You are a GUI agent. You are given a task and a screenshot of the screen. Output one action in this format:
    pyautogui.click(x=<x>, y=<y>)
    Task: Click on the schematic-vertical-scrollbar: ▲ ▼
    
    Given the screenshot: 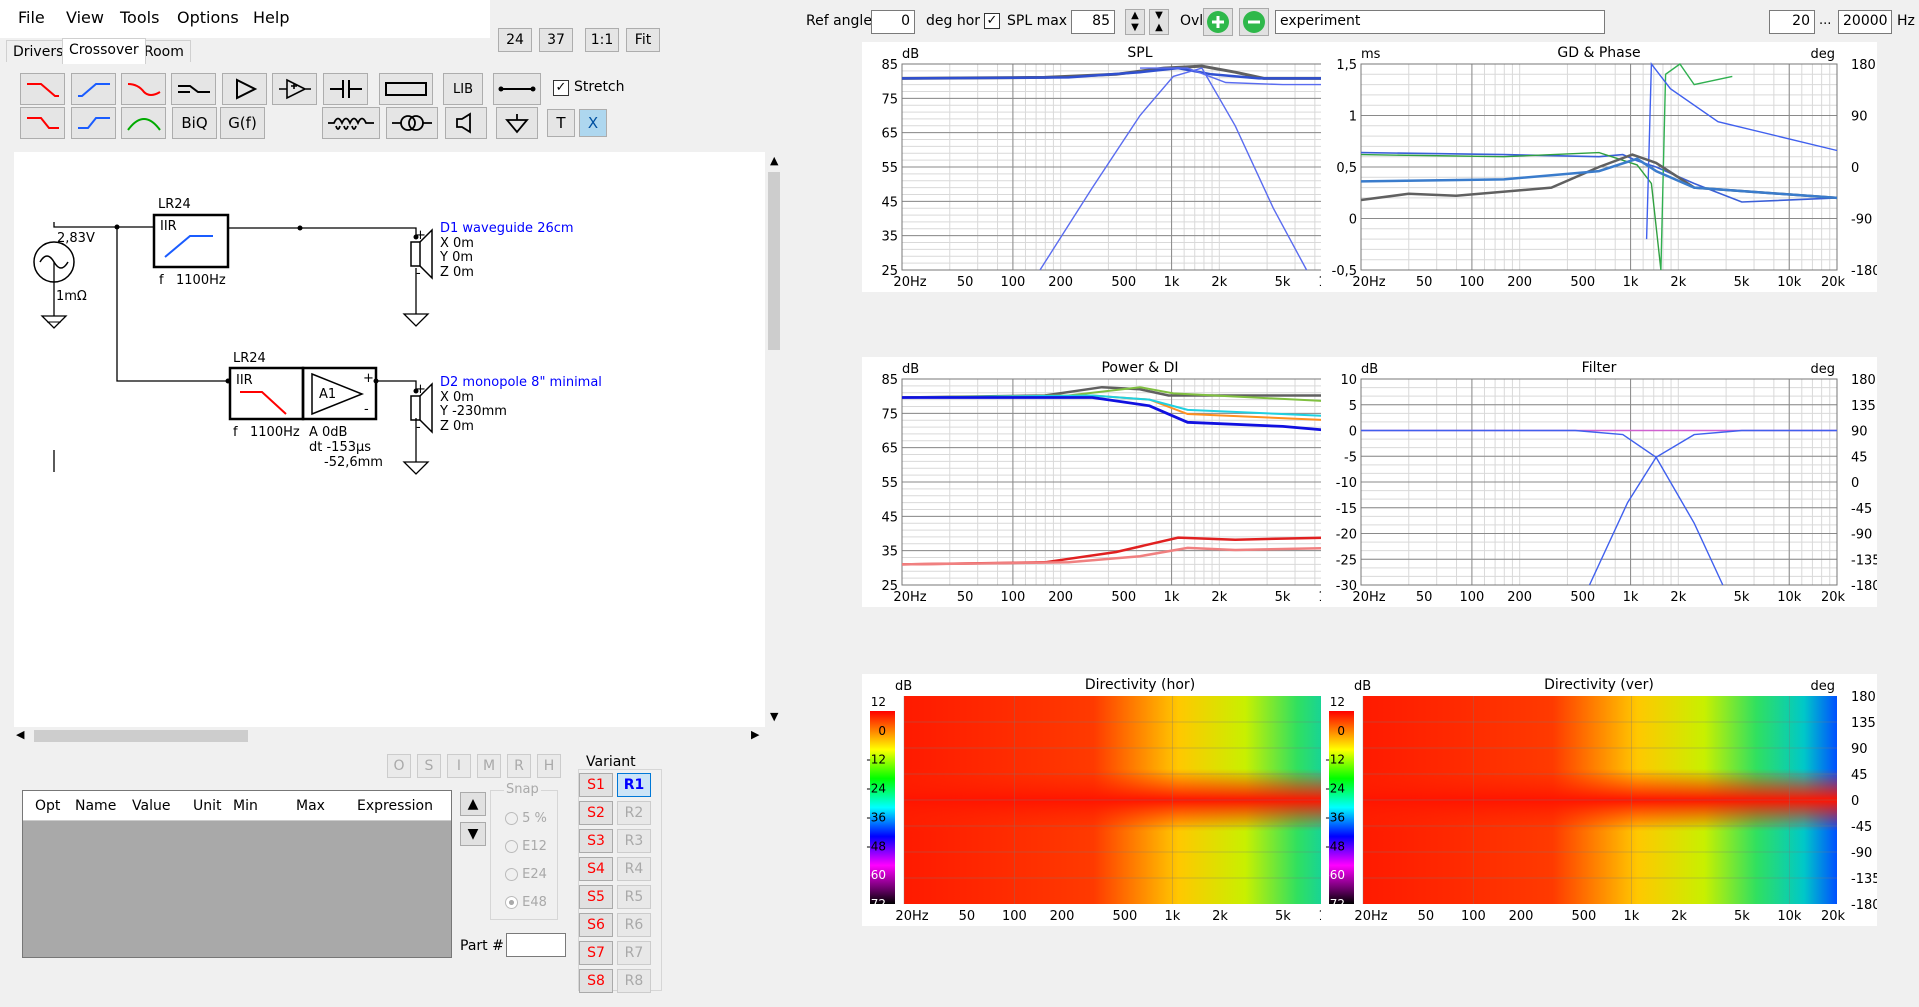 What is the action you would take?
    pyautogui.click(x=774, y=439)
    